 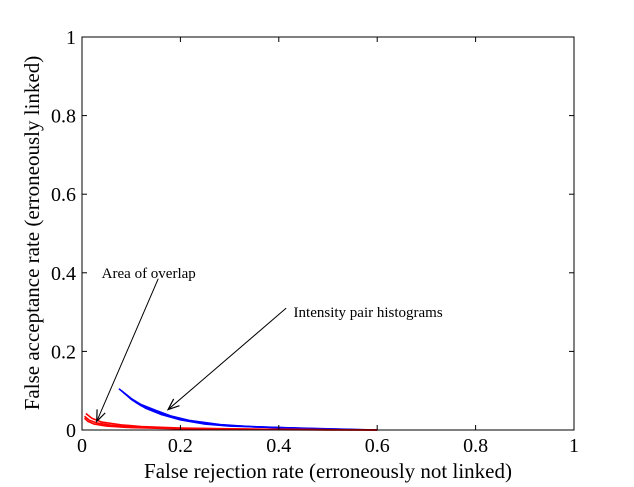 What do you see at coordinates (71, 431) in the screenshot?
I see `y-tick-label: 0` at bounding box center [71, 431].